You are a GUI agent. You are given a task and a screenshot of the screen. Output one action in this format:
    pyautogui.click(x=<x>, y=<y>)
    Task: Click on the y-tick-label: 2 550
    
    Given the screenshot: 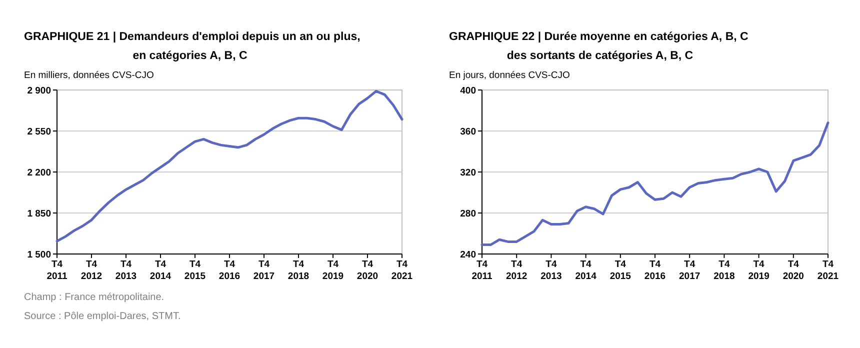 What is the action you would take?
    pyautogui.click(x=39, y=132)
    